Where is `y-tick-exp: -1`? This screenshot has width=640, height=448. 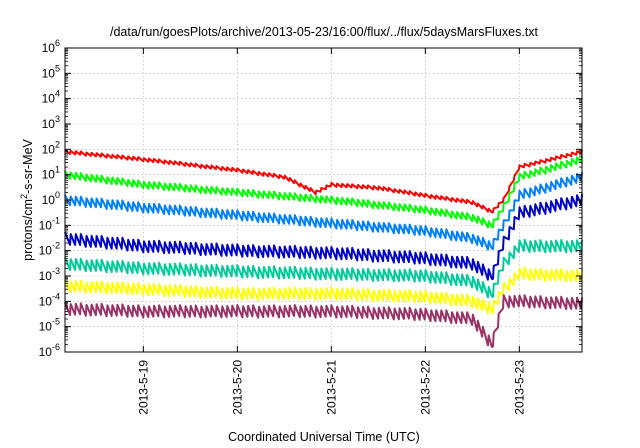 y-tick-exp: -1 is located at coordinates (56, 220).